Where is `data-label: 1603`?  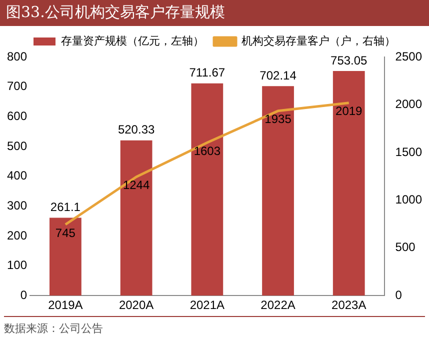 data-label: 1603 is located at coordinates (207, 151).